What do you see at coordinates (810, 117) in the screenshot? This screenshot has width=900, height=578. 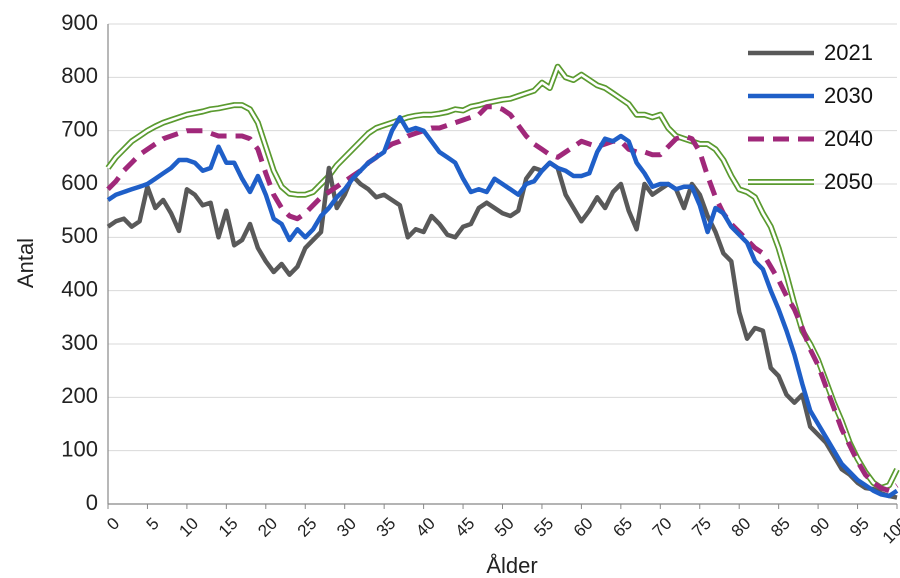 I see `legend: 2021 2030 2040 2050` at bounding box center [810, 117].